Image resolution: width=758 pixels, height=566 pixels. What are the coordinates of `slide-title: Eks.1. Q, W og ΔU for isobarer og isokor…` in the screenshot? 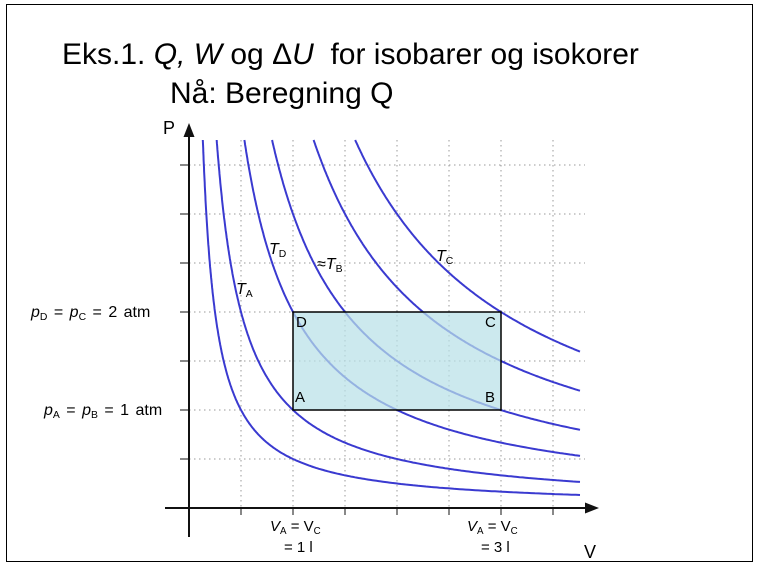 It's located at (350, 55).